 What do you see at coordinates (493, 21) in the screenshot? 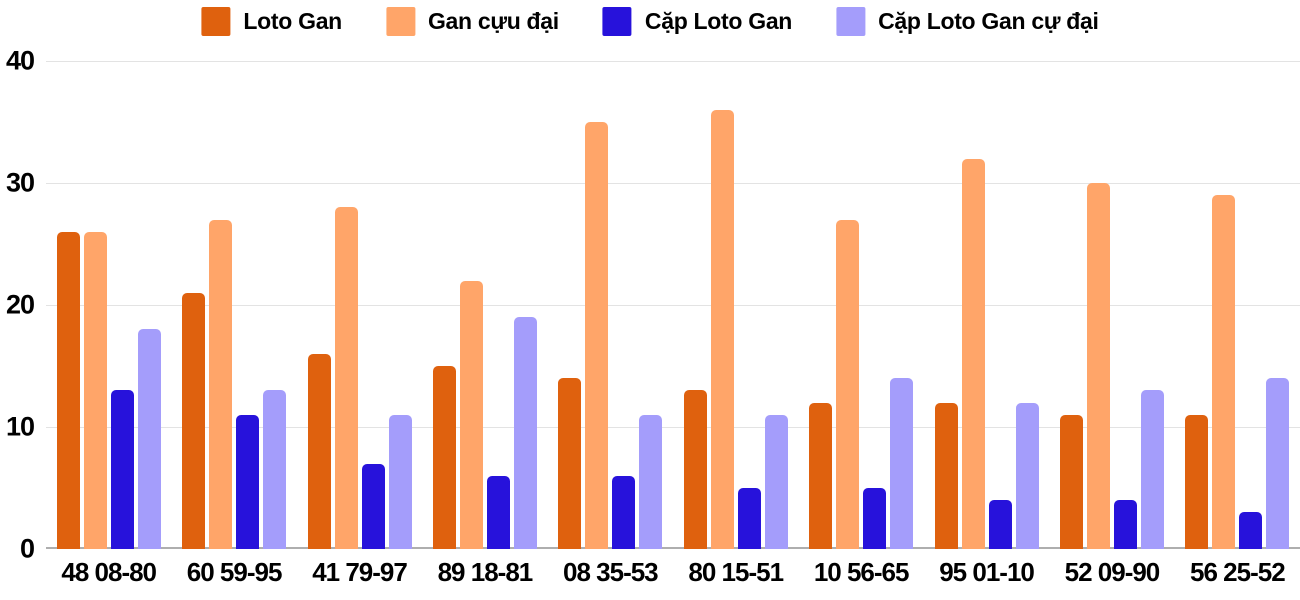
I see `legend-label: Gan cựu đại` at bounding box center [493, 21].